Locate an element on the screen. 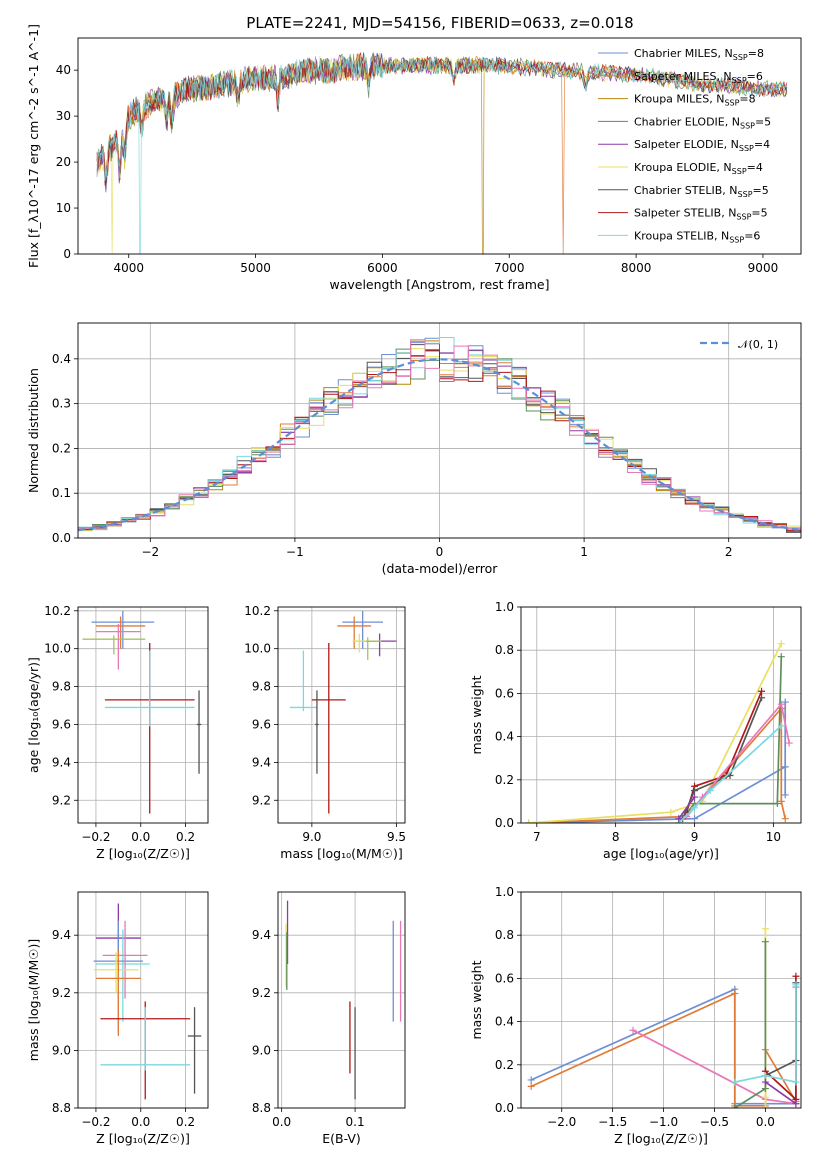 This screenshot has height=1170, width=819. x-tick-label: 7 is located at coordinates (537, 837).